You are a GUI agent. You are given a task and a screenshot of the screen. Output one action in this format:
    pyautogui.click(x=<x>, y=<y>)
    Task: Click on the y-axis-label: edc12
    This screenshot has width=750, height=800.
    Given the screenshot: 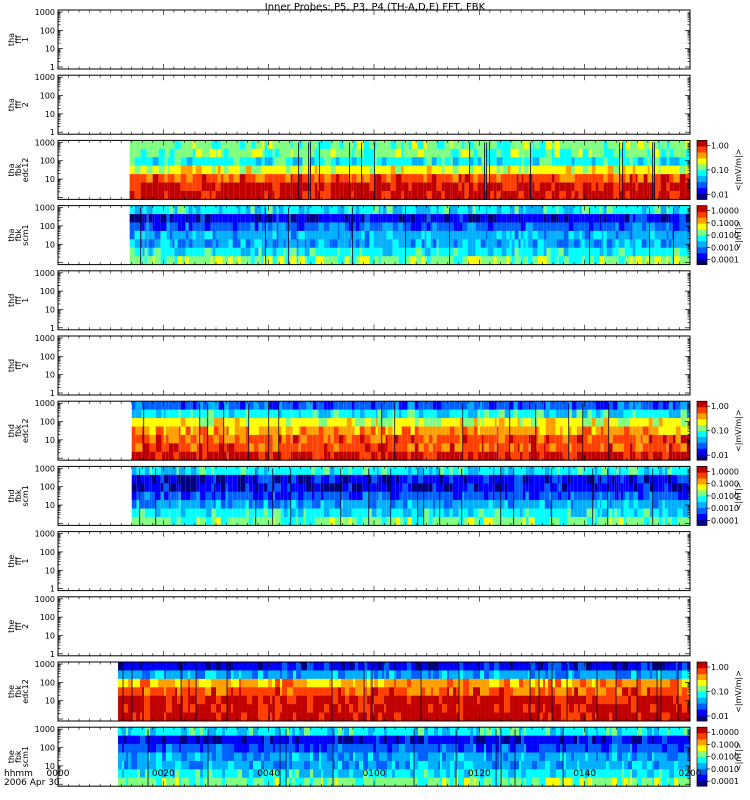 What is the action you would take?
    pyautogui.click(x=25, y=430)
    